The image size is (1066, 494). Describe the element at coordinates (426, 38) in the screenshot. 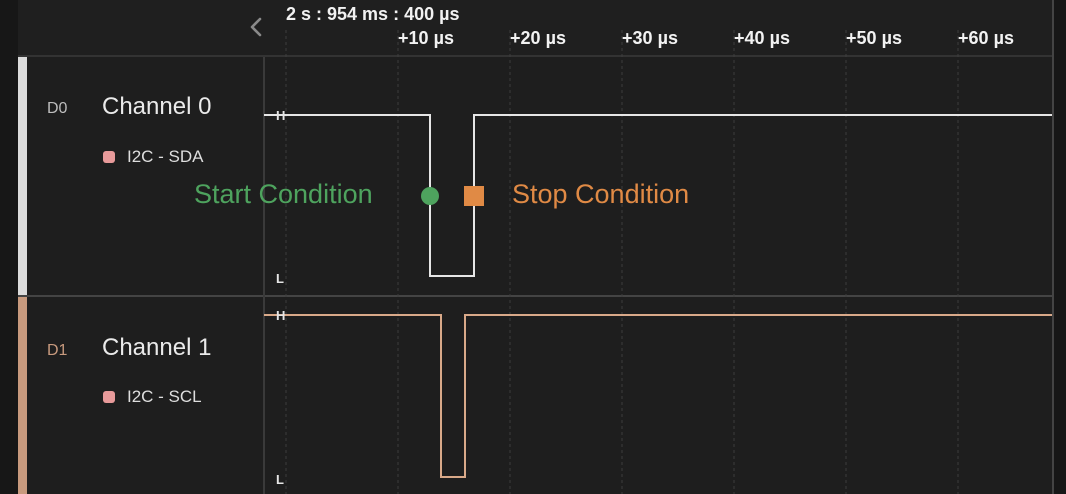

I see `time-tick-label: +10 µs` at that location.